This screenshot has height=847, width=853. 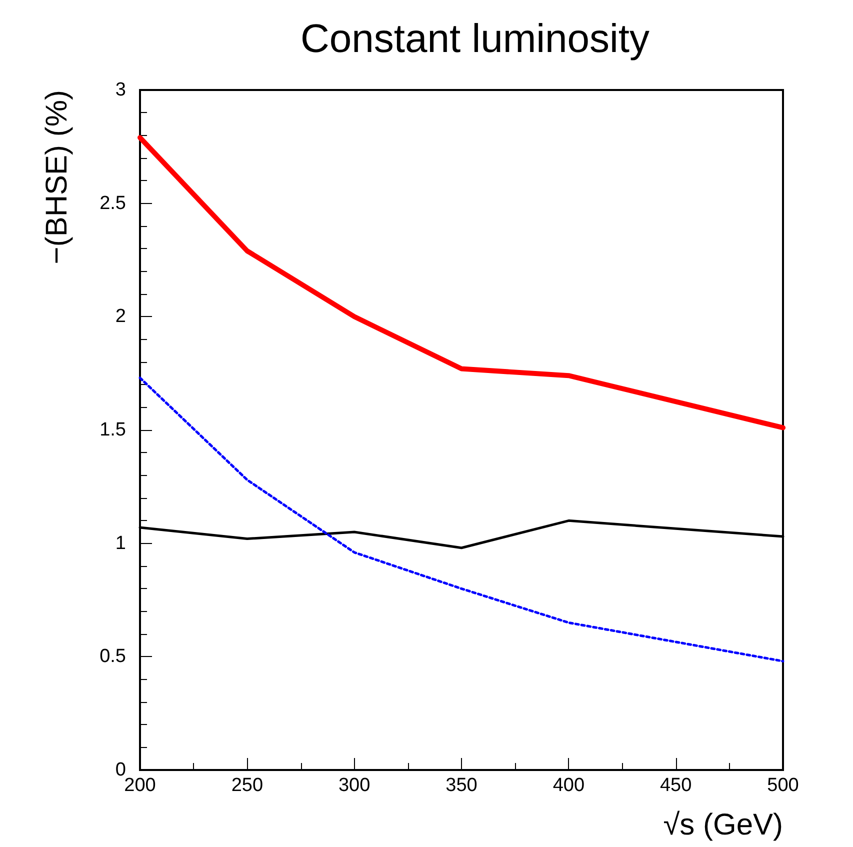 I want to click on y-tick-label: 2.5, so click(x=113, y=203).